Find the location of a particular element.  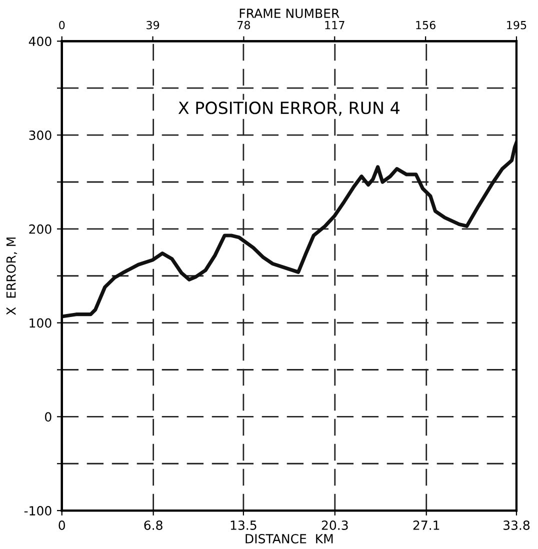

y-tick-label: 400 is located at coordinates (40, 41).